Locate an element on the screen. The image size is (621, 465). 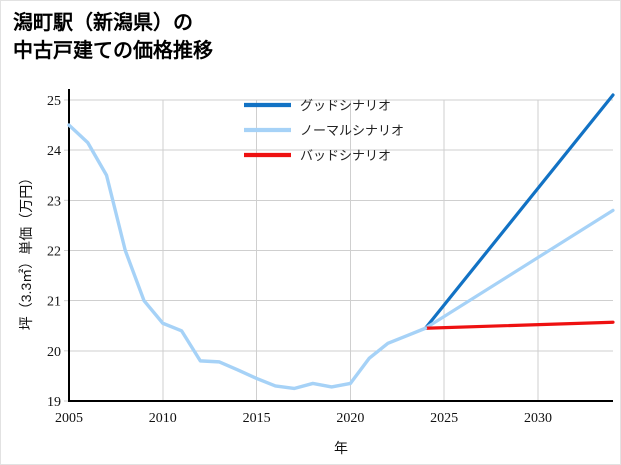
y-axis-tick-label: 23 is located at coordinates (54, 201).